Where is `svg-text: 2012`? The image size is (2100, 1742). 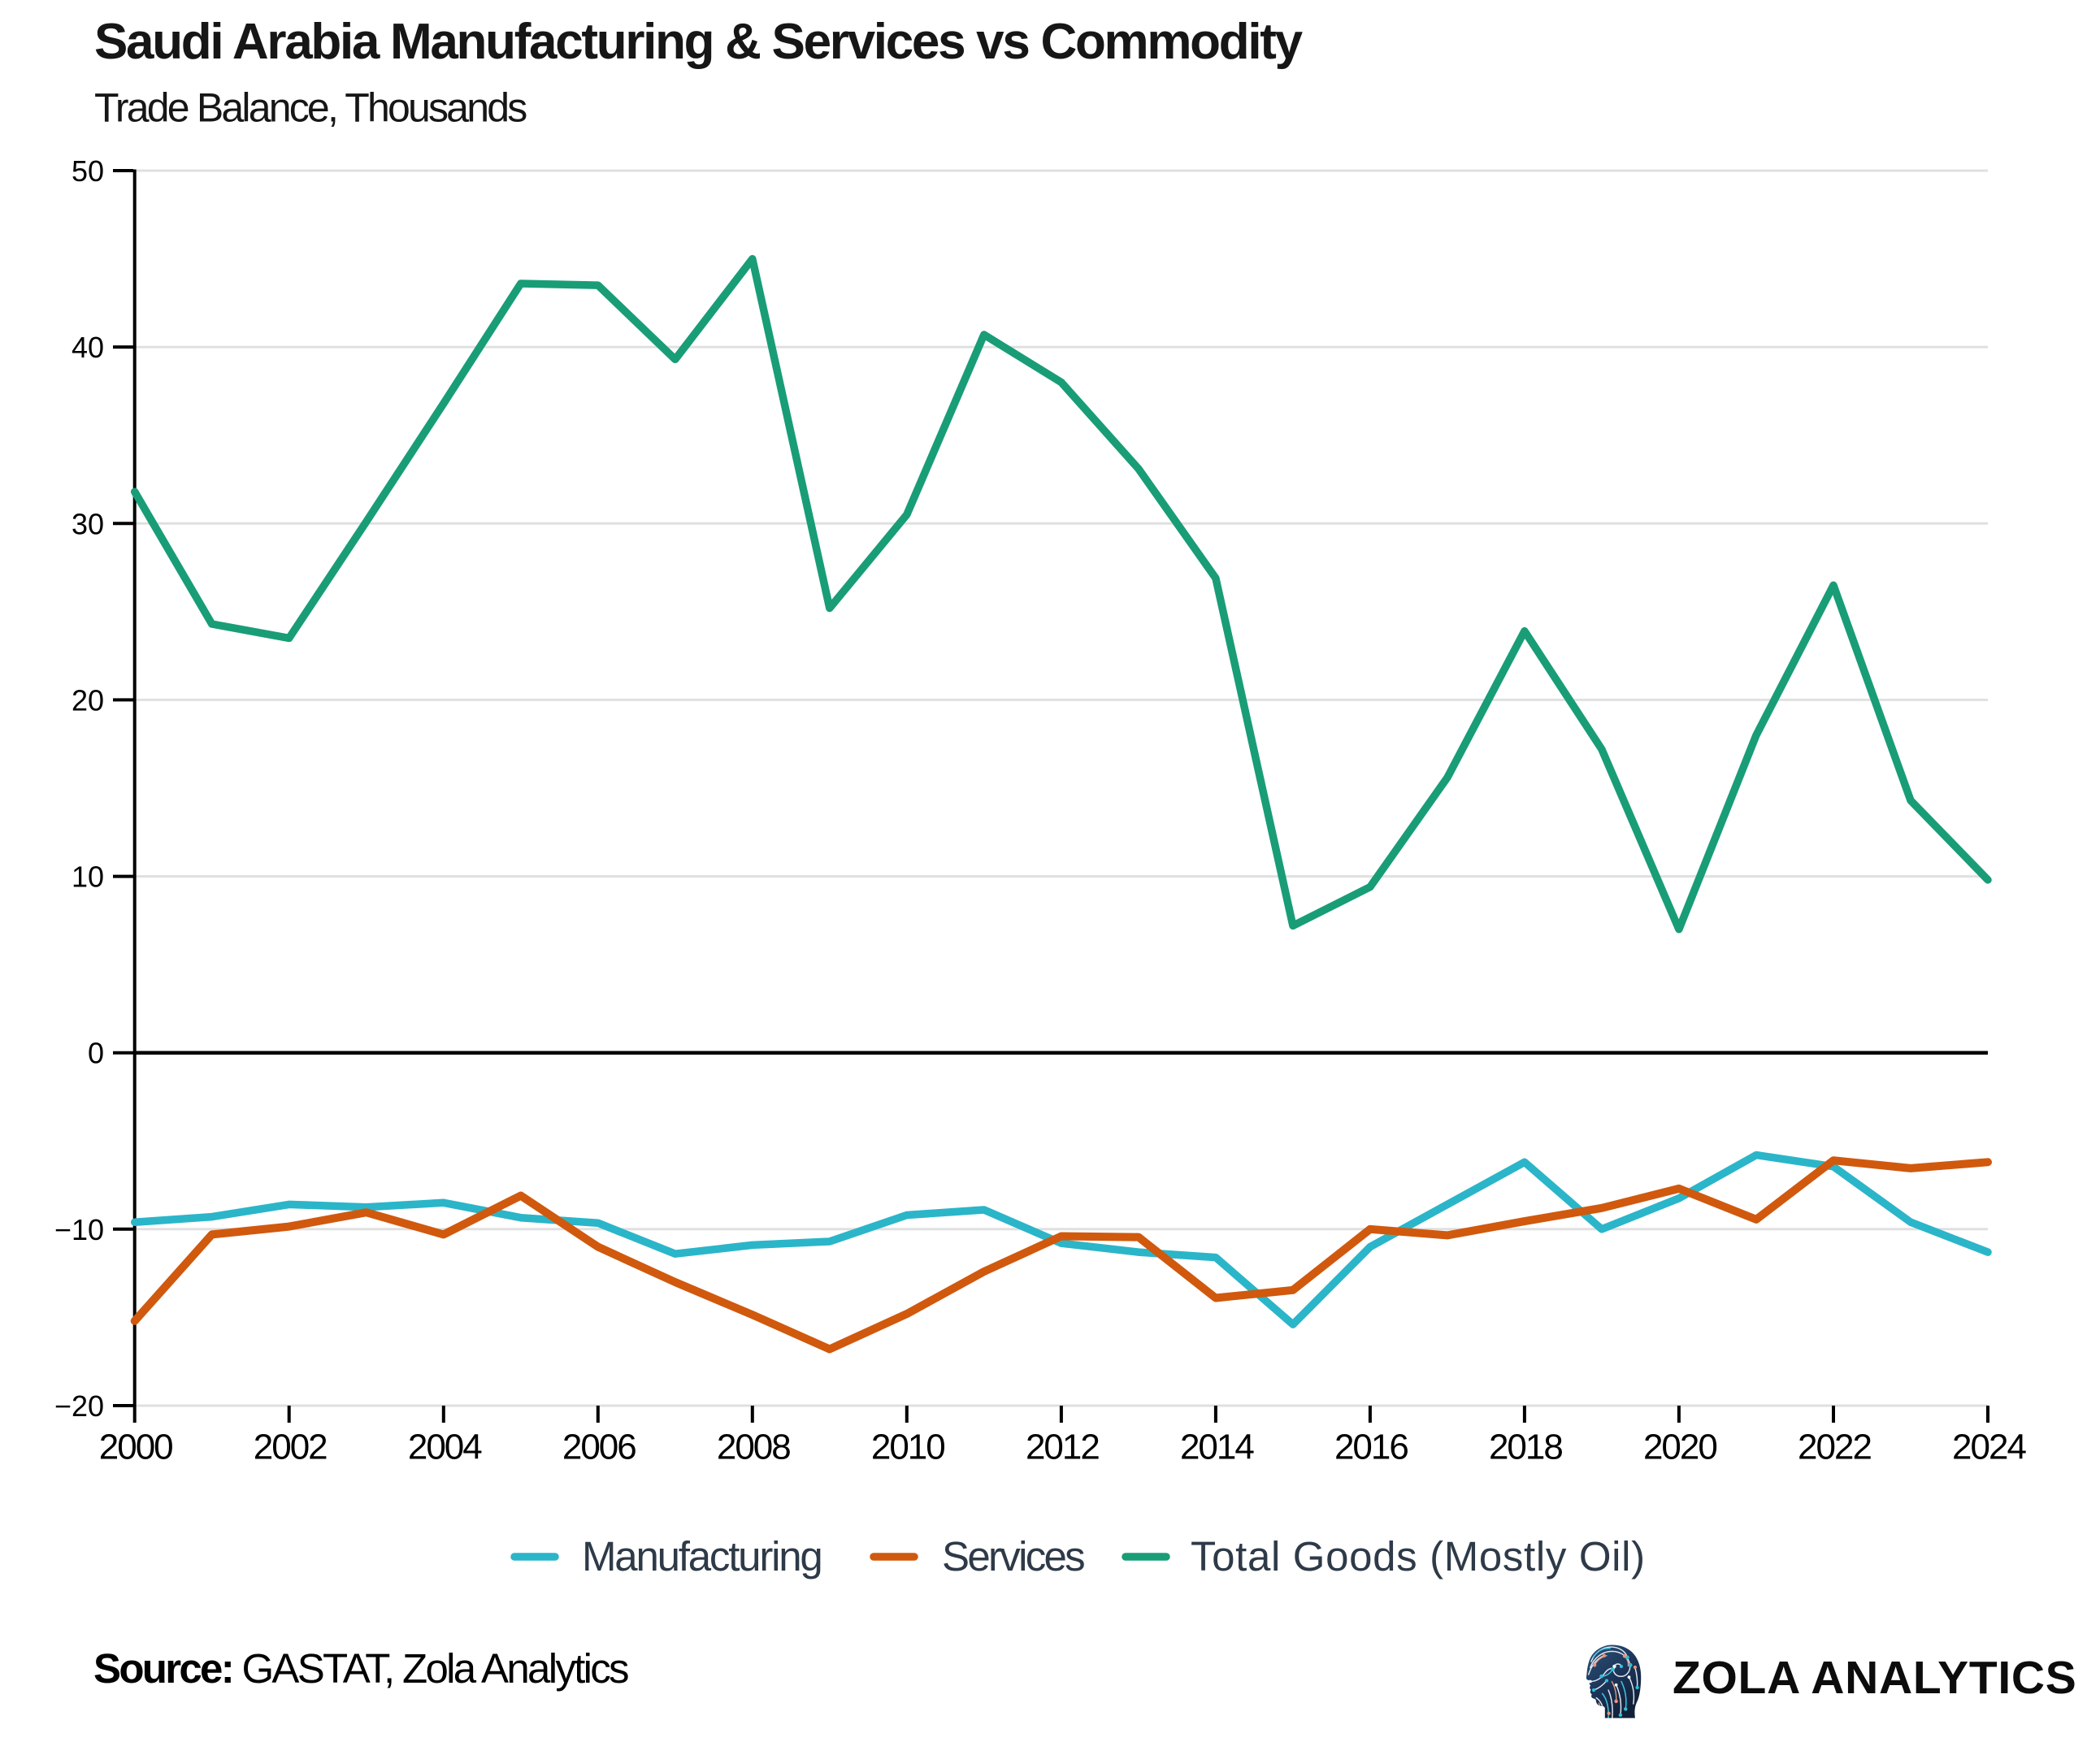 svg-text: 2012 is located at coordinates (1062, 1447).